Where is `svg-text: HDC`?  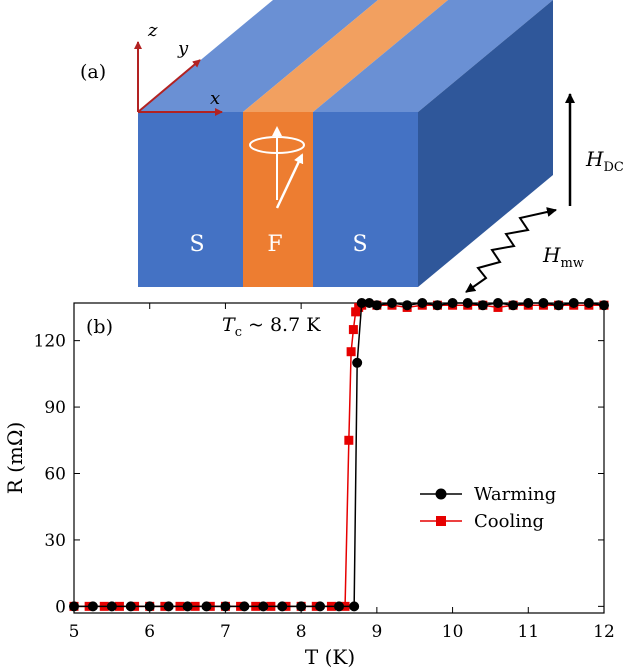
svg-text: HDC is located at coordinates (604, 161).